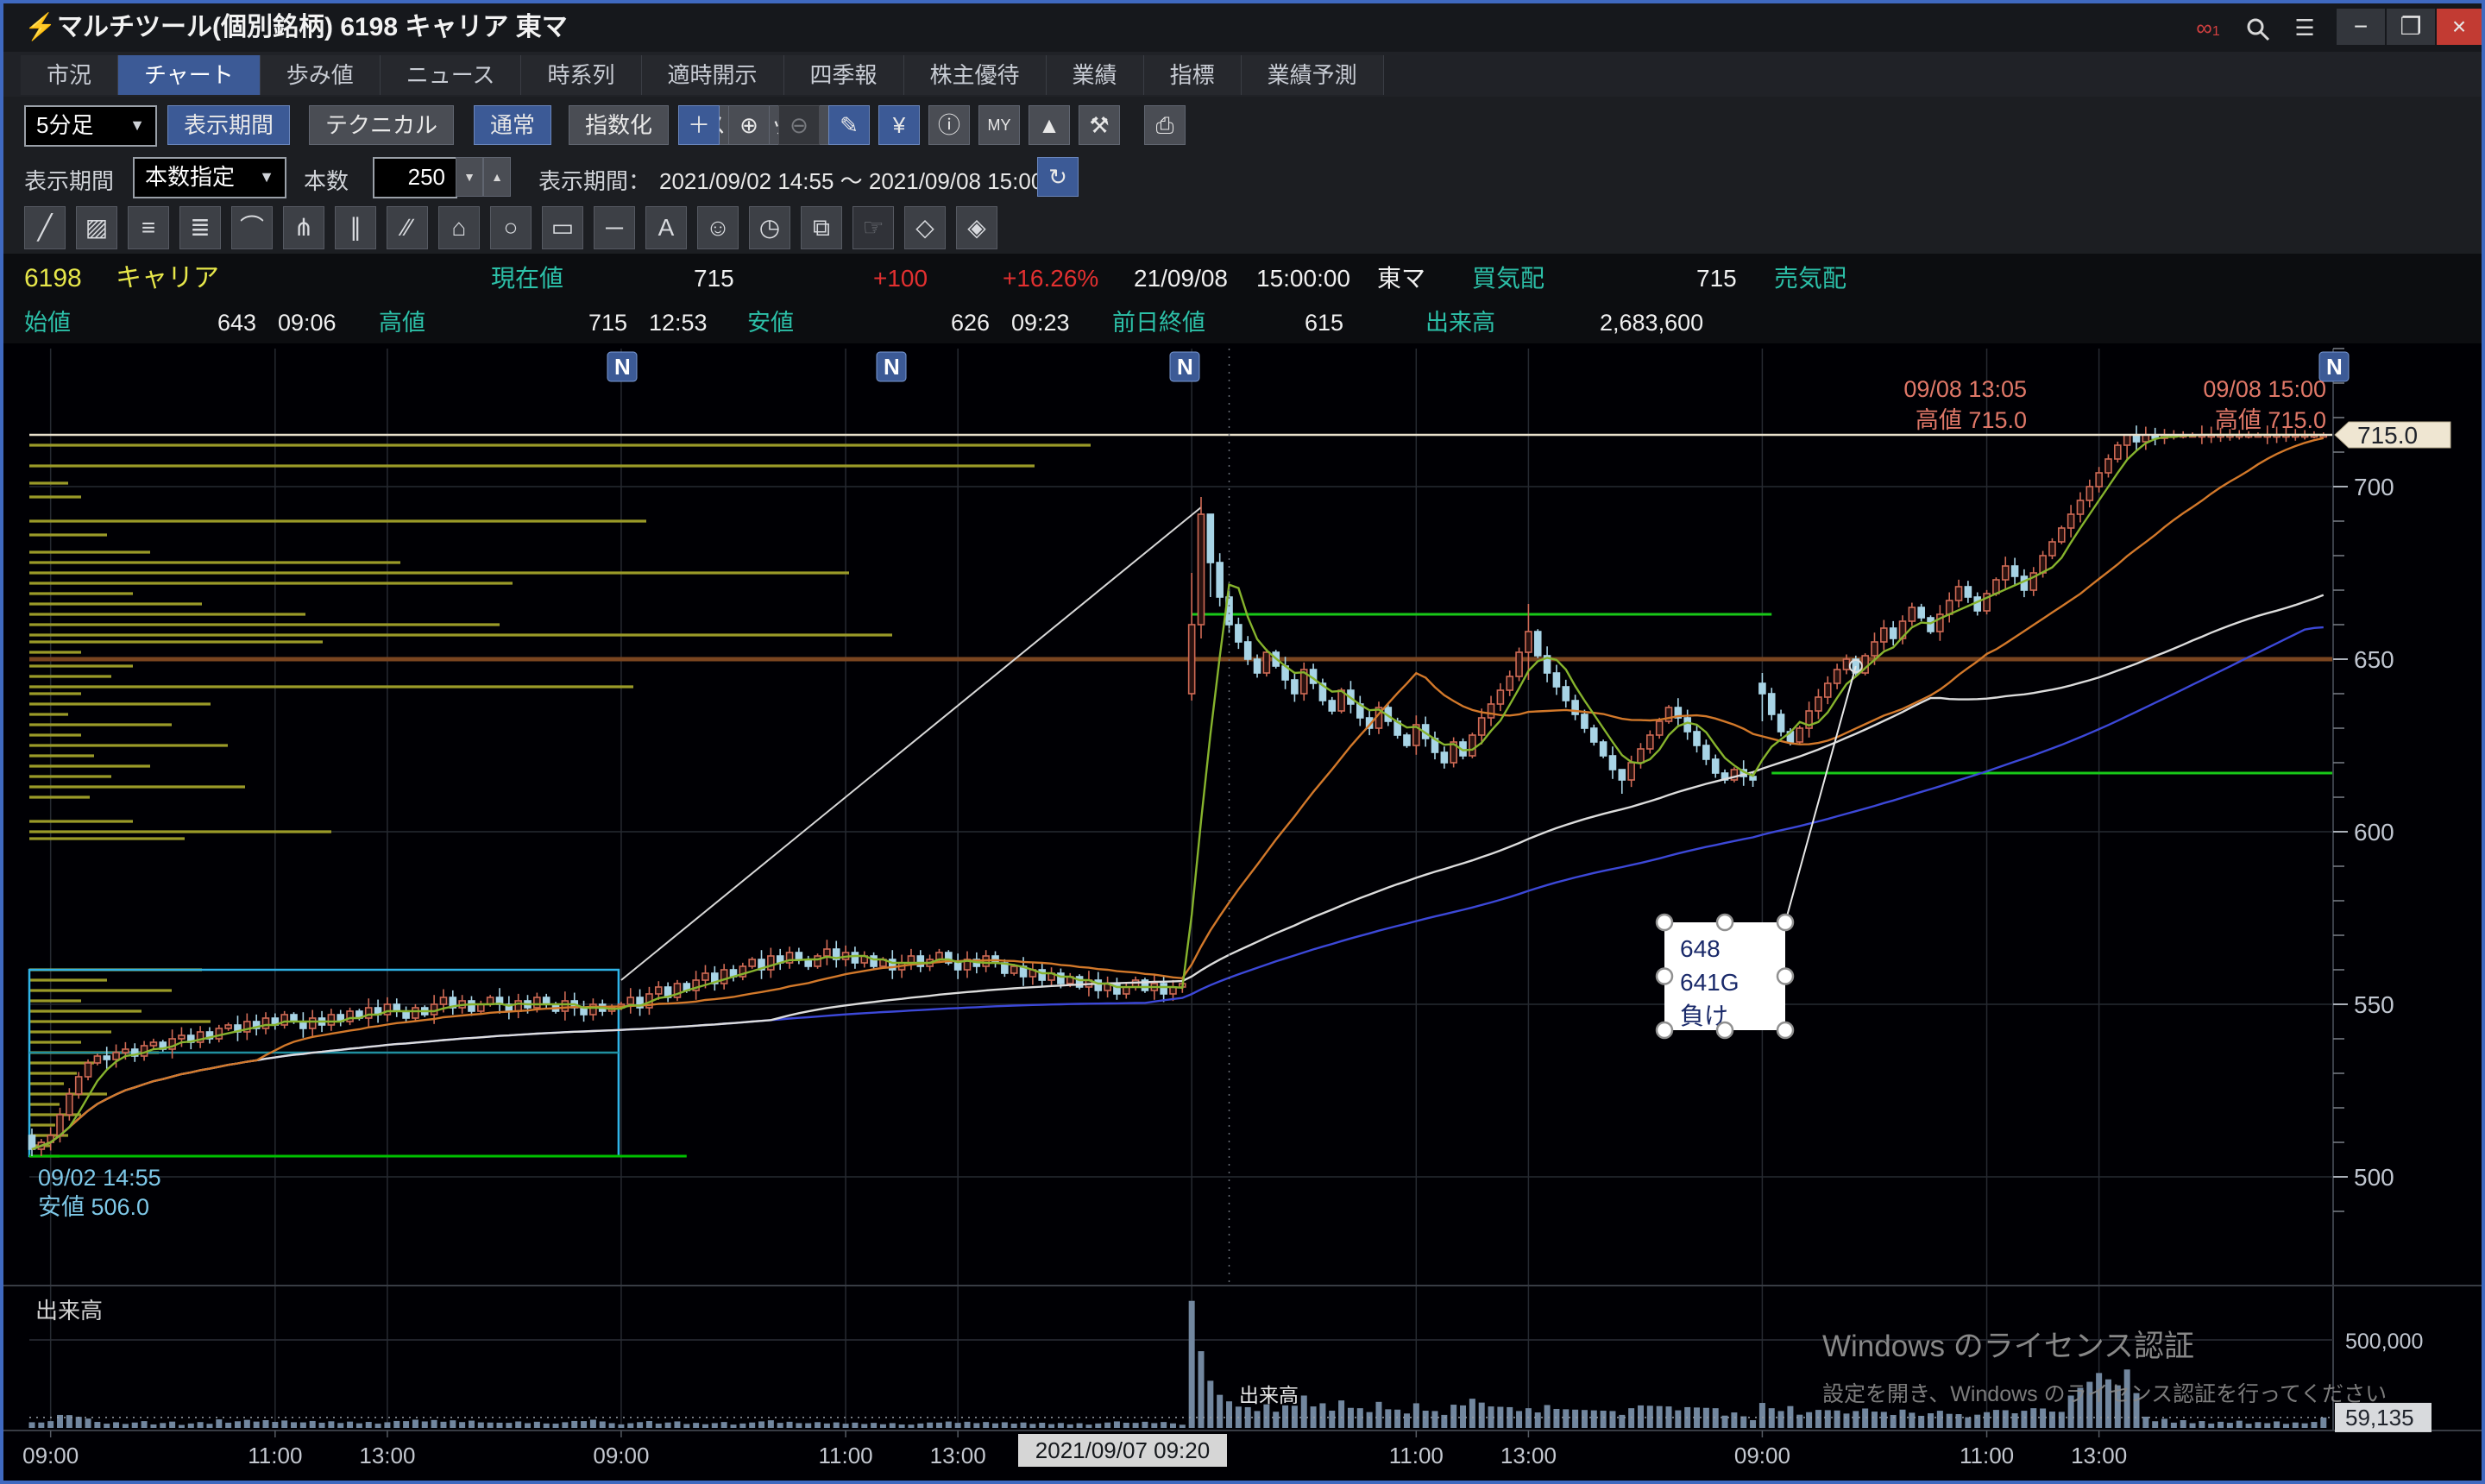  Describe the element at coordinates (2361, 27) in the screenshot. I see `minimize-button: −` at that location.